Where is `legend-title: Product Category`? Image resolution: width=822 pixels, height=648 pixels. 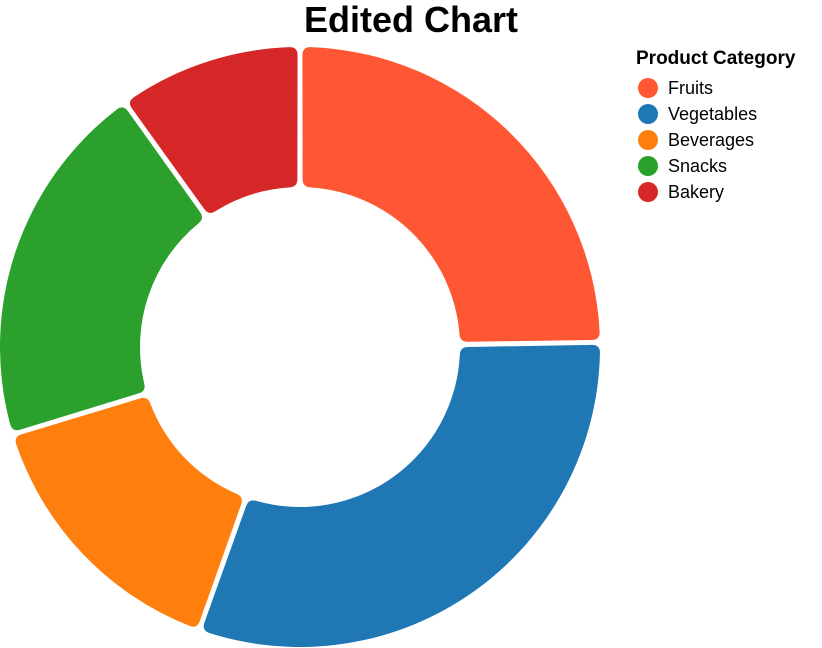 legend-title: Product Category is located at coordinates (716, 58).